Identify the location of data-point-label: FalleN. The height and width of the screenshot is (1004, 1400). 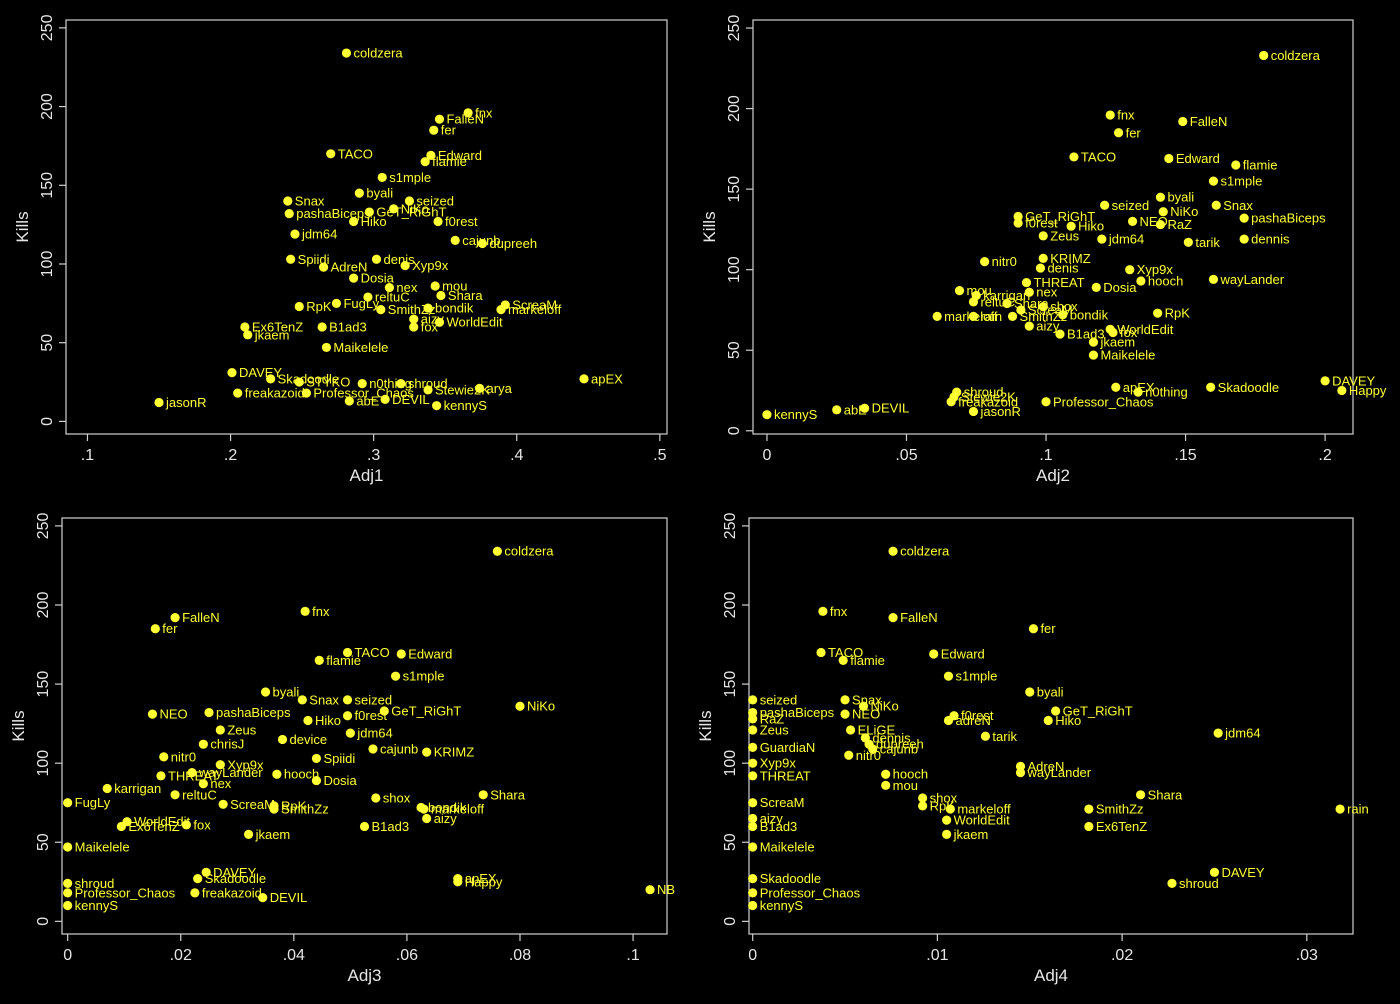
(919, 617).